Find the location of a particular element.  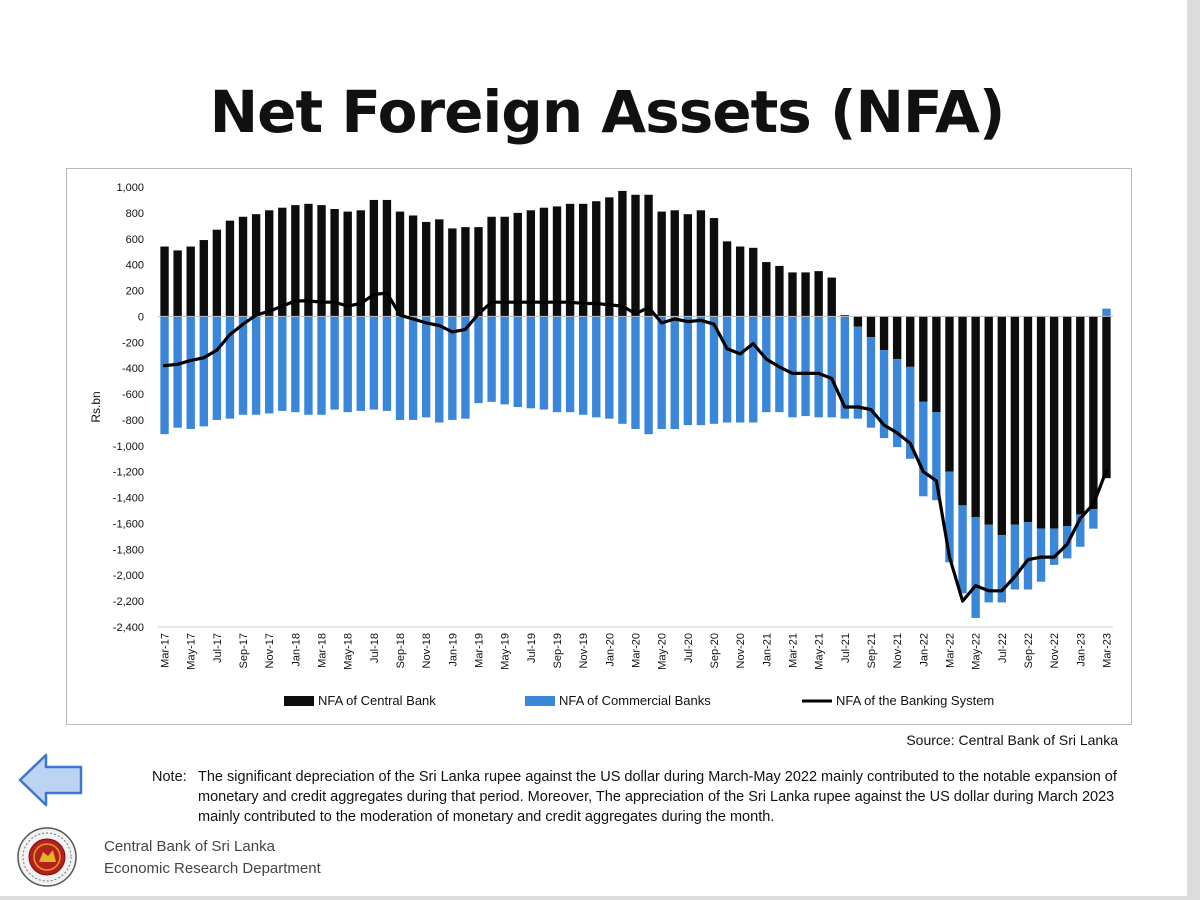

legend-label: NFA of Commercial Banks is located at coordinates (635, 700).